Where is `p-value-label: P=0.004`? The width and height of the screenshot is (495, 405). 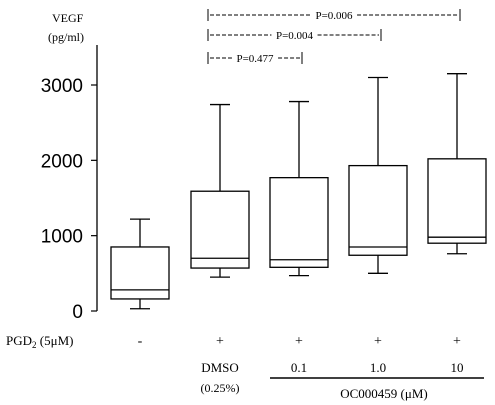 p-value-label: P=0.004 is located at coordinates (295, 36).